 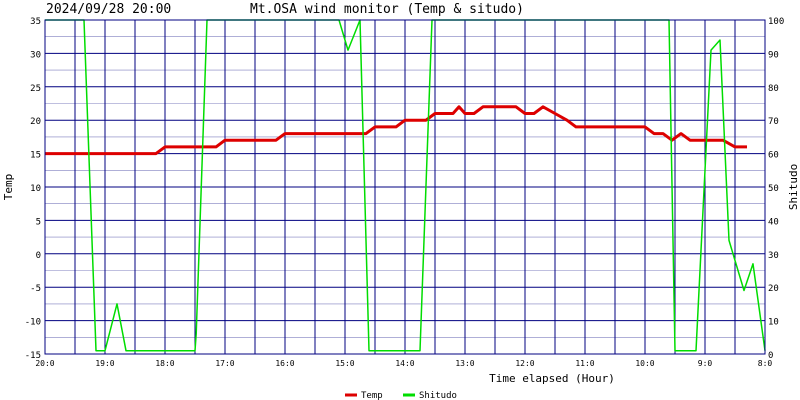 What do you see at coordinates (33, 356) in the screenshot?
I see `y-left-tick-label: -15` at bounding box center [33, 356].